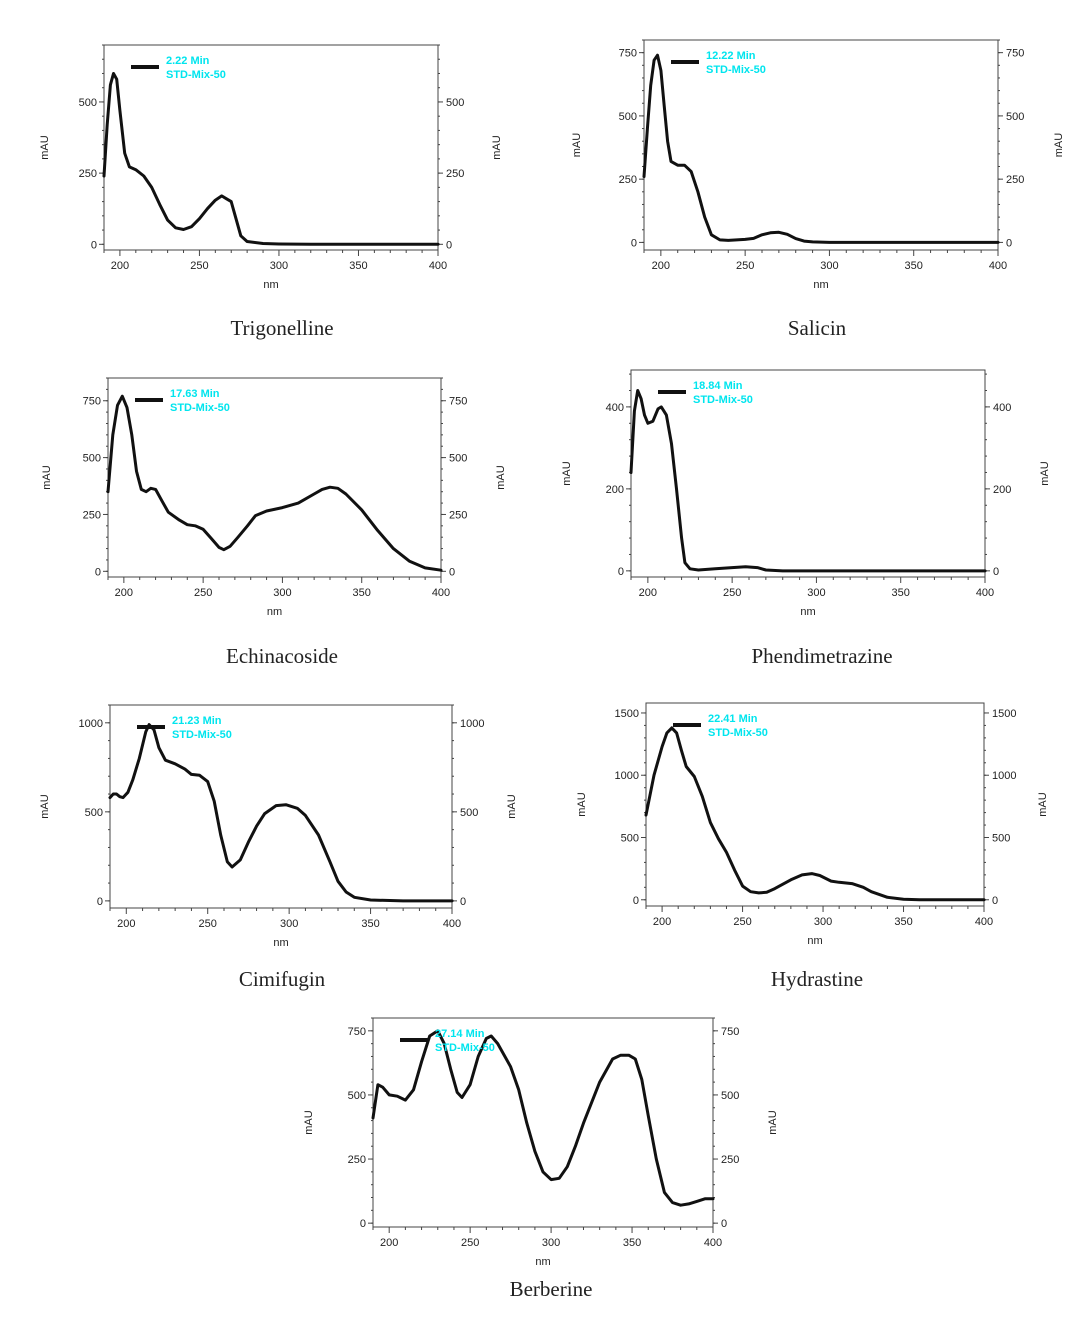  What do you see at coordinates (282, 979) in the screenshot?
I see `chart-caption: Cimifugin` at bounding box center [282, 979].